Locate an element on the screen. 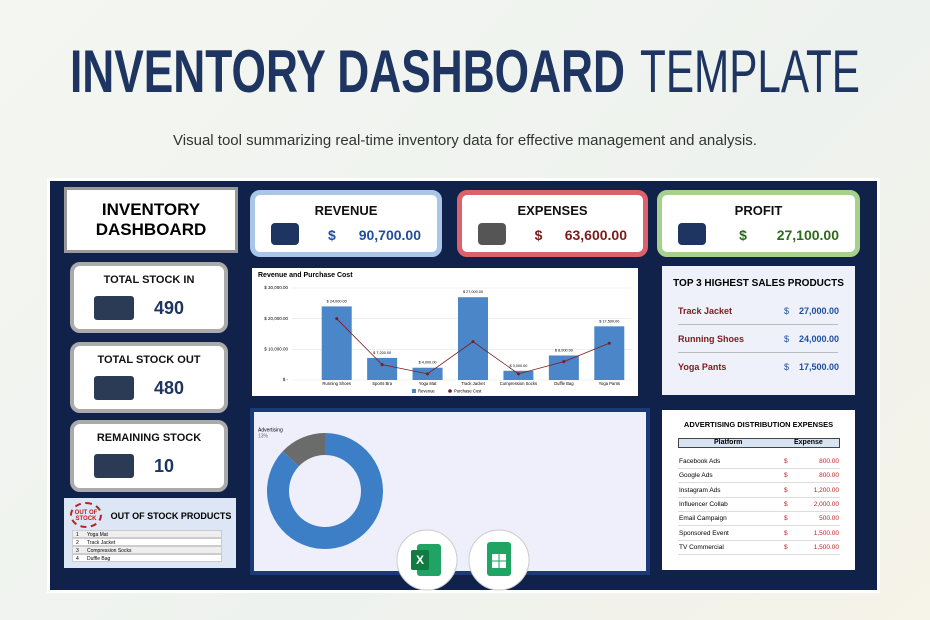 This screenshot has width=930, height=620. ad-platform: Email Campaign is located at coordinates (703, 519).